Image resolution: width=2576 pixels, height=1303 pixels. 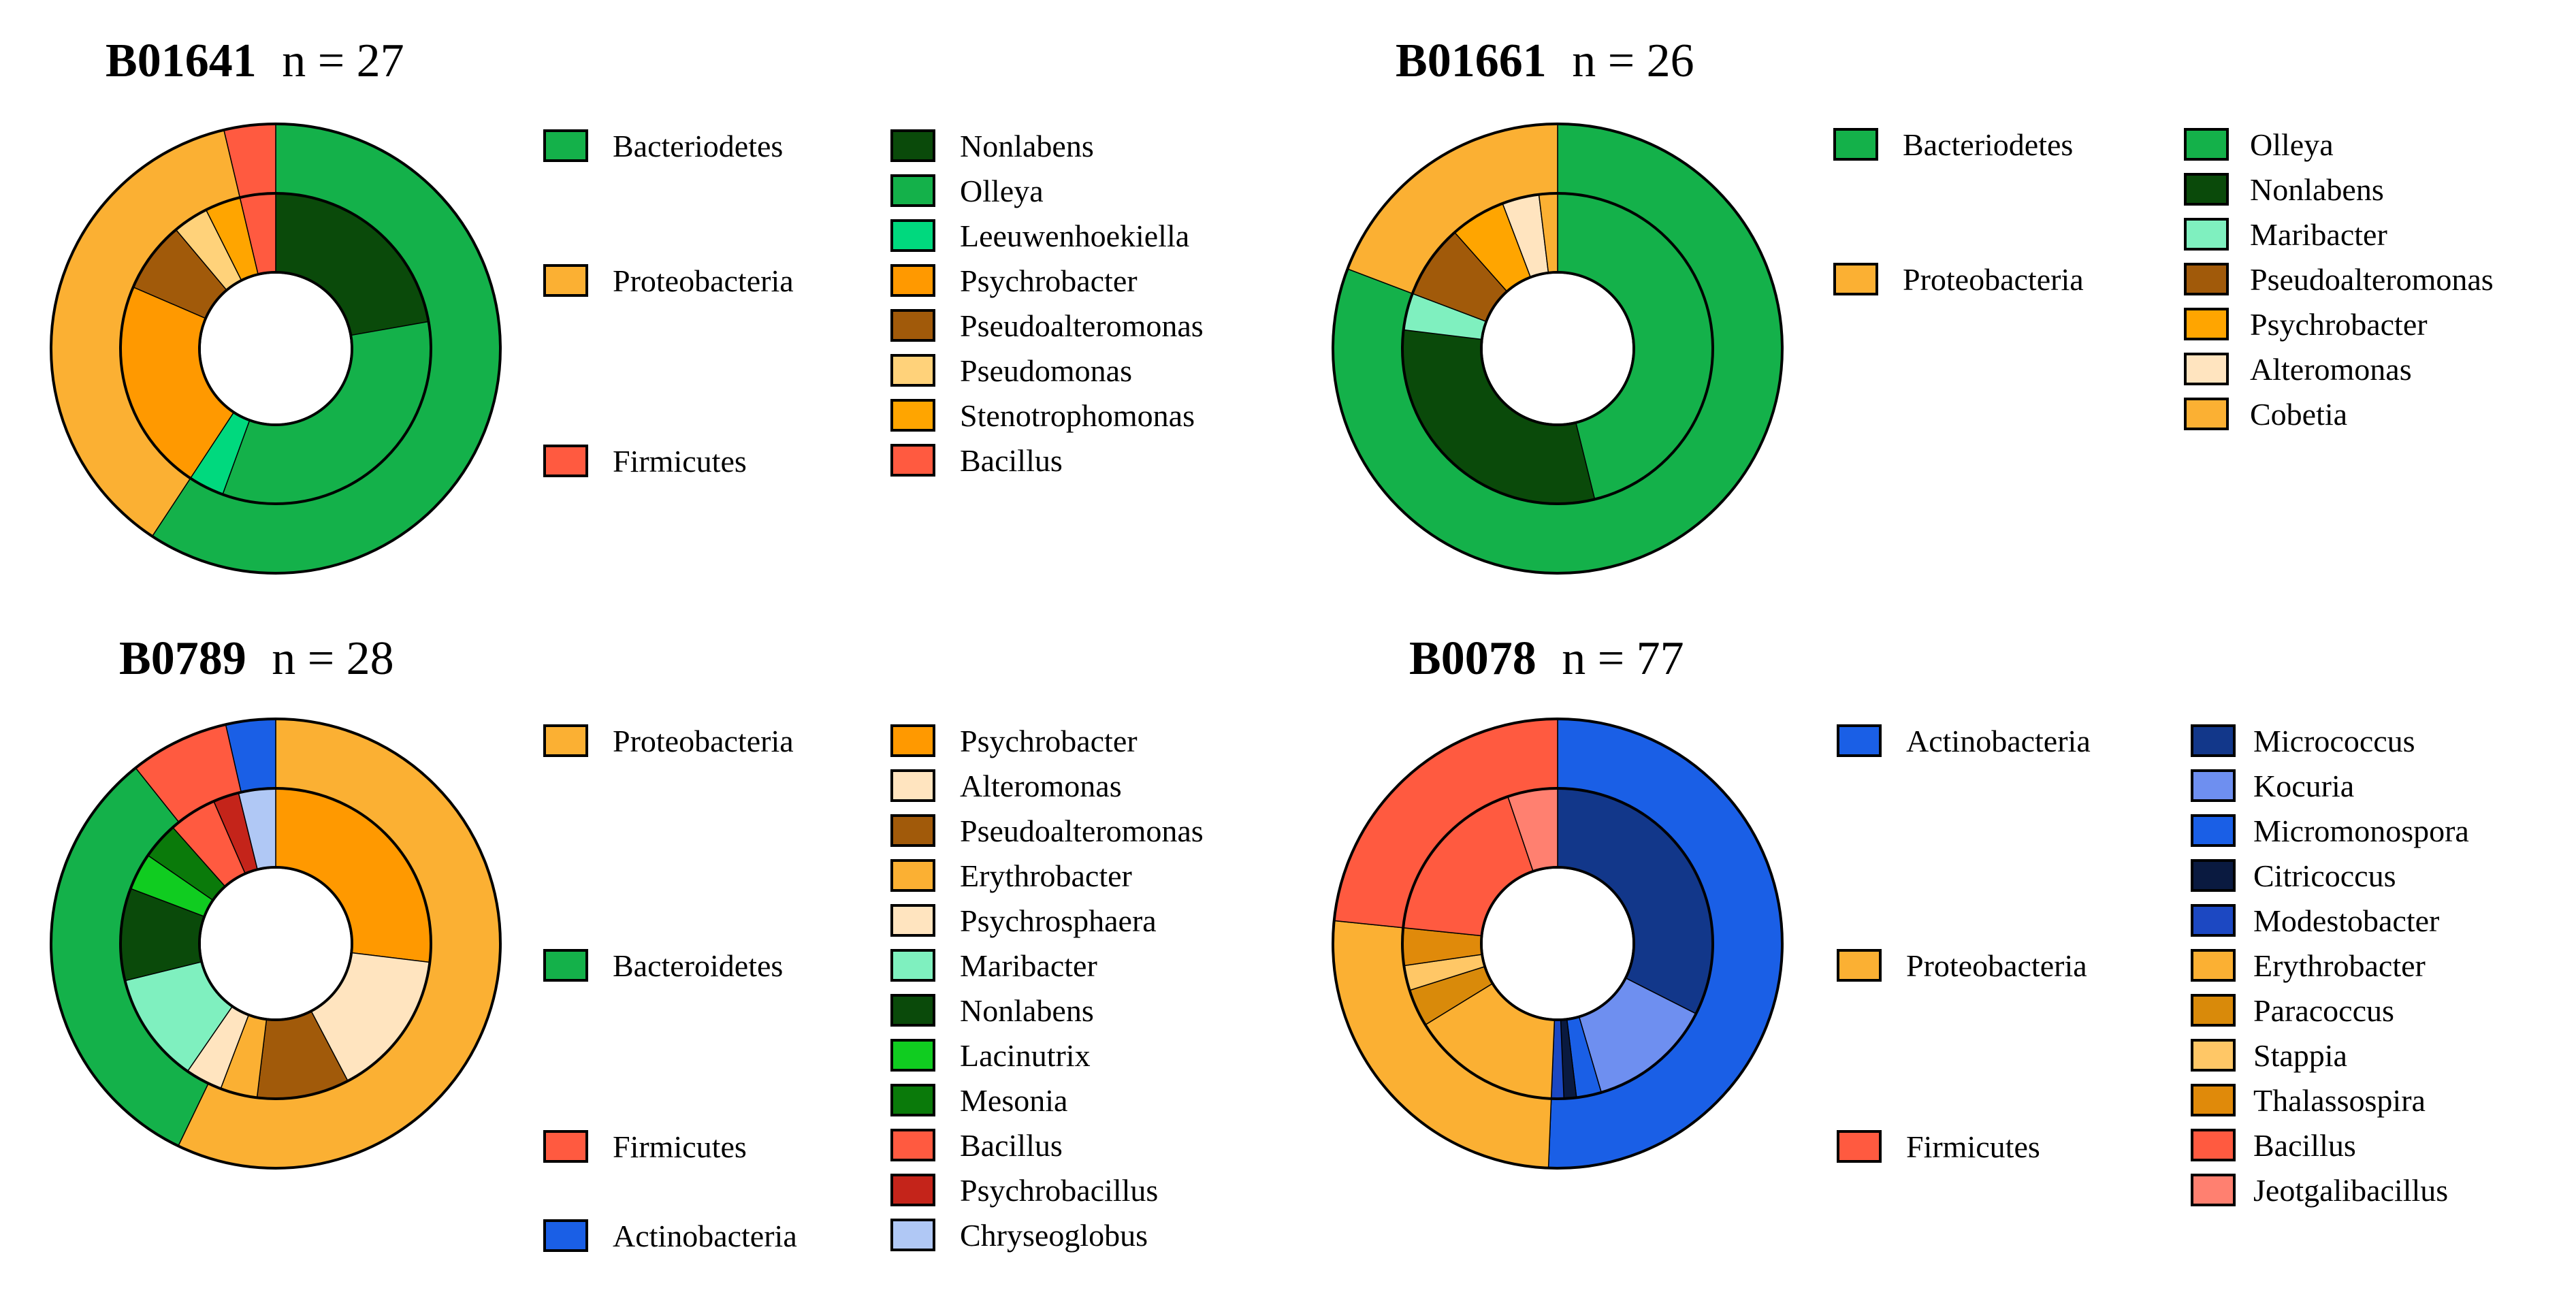 I want to click on legend-item: Bacteroidetes, so click(x=663, y=965).